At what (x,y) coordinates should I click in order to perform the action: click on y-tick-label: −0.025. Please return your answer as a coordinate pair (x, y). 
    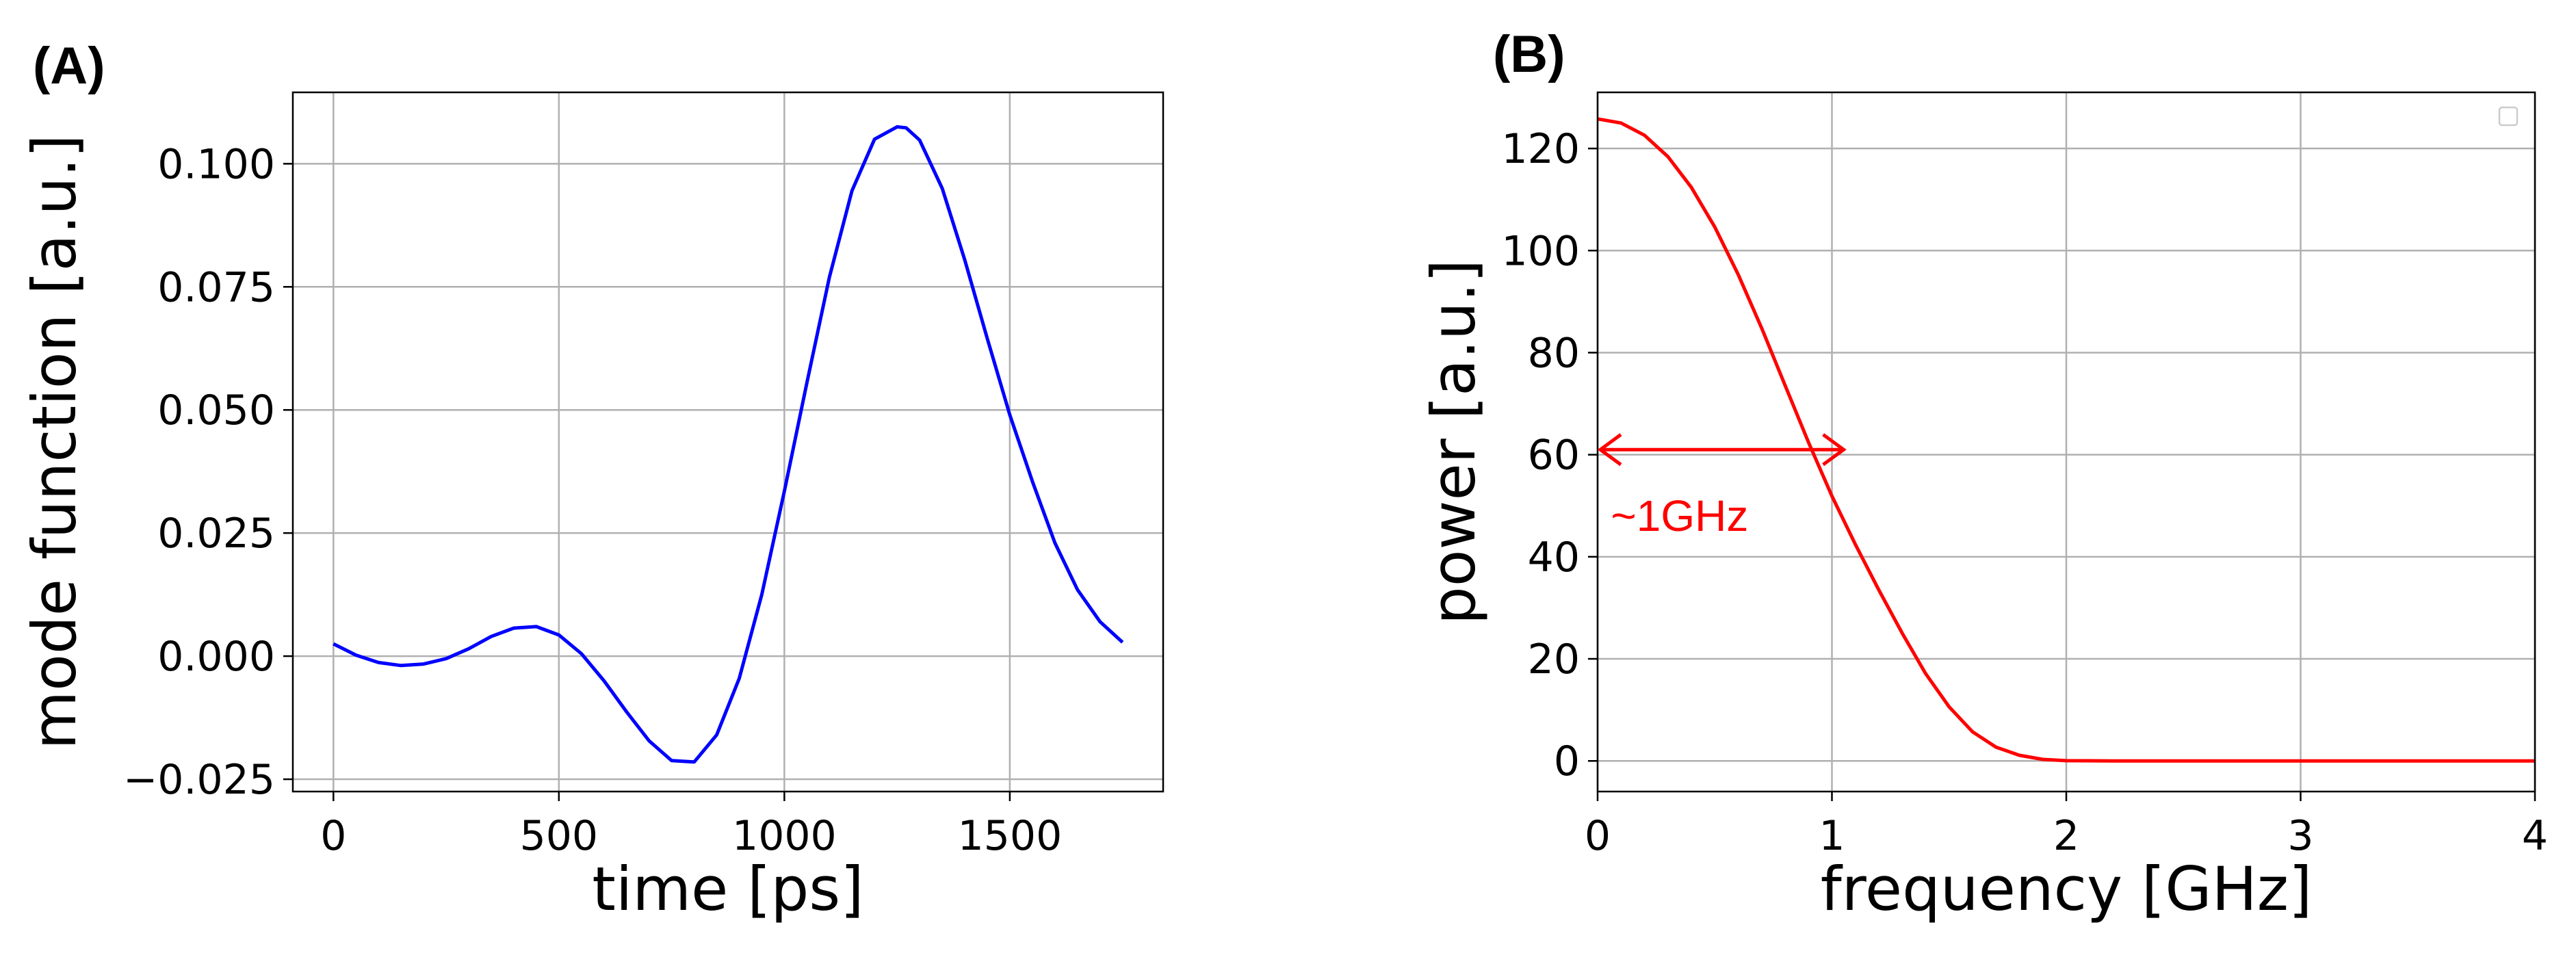
    Looking at the image, I should click on (199, 780).